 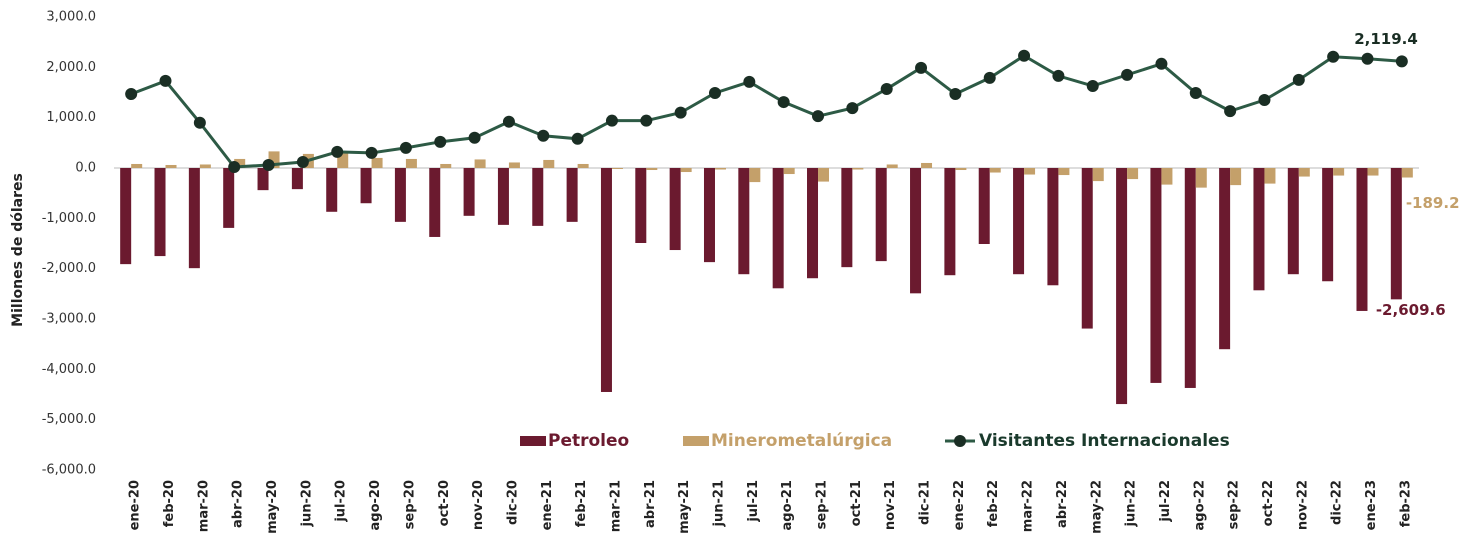 What do you see at coordinates (69, 319) in the screenshot?
I see `y-tick-label: -3,000.0` at bounding box center [69, 319].